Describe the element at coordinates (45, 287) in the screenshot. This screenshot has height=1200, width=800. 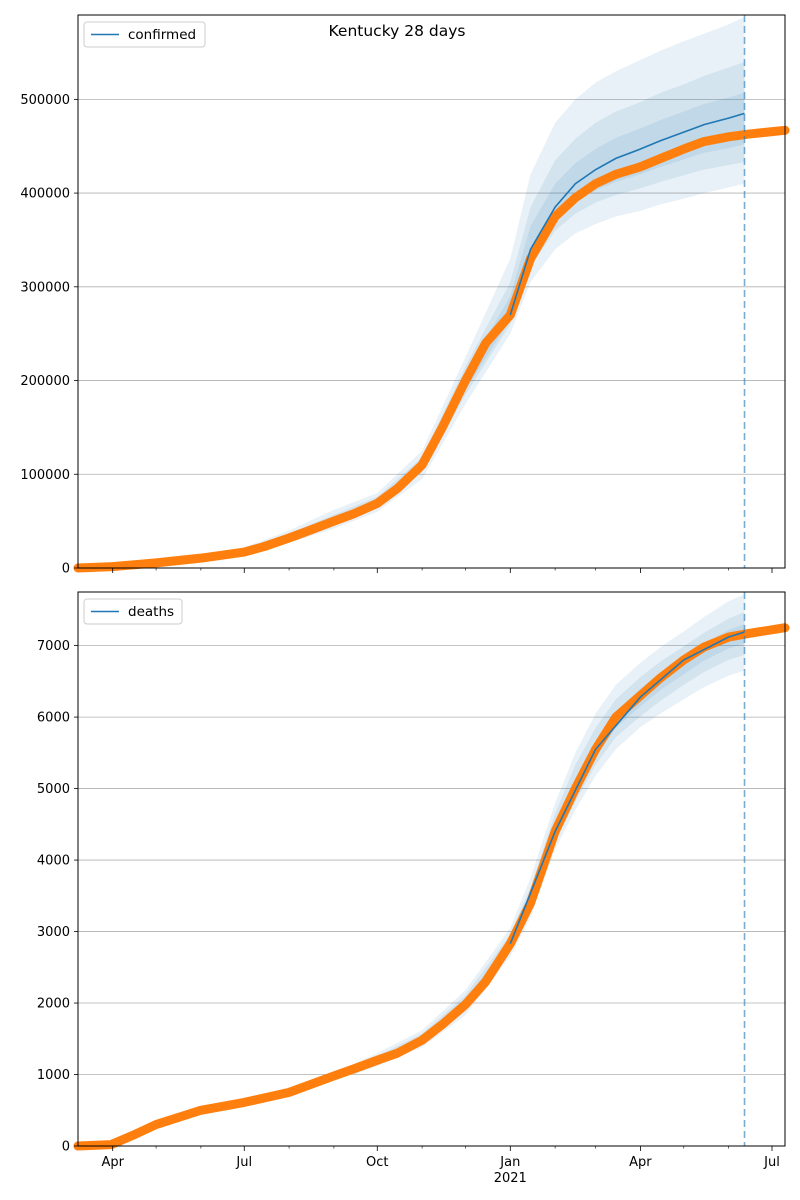
I see `y-tick-label: 300000` at that location.